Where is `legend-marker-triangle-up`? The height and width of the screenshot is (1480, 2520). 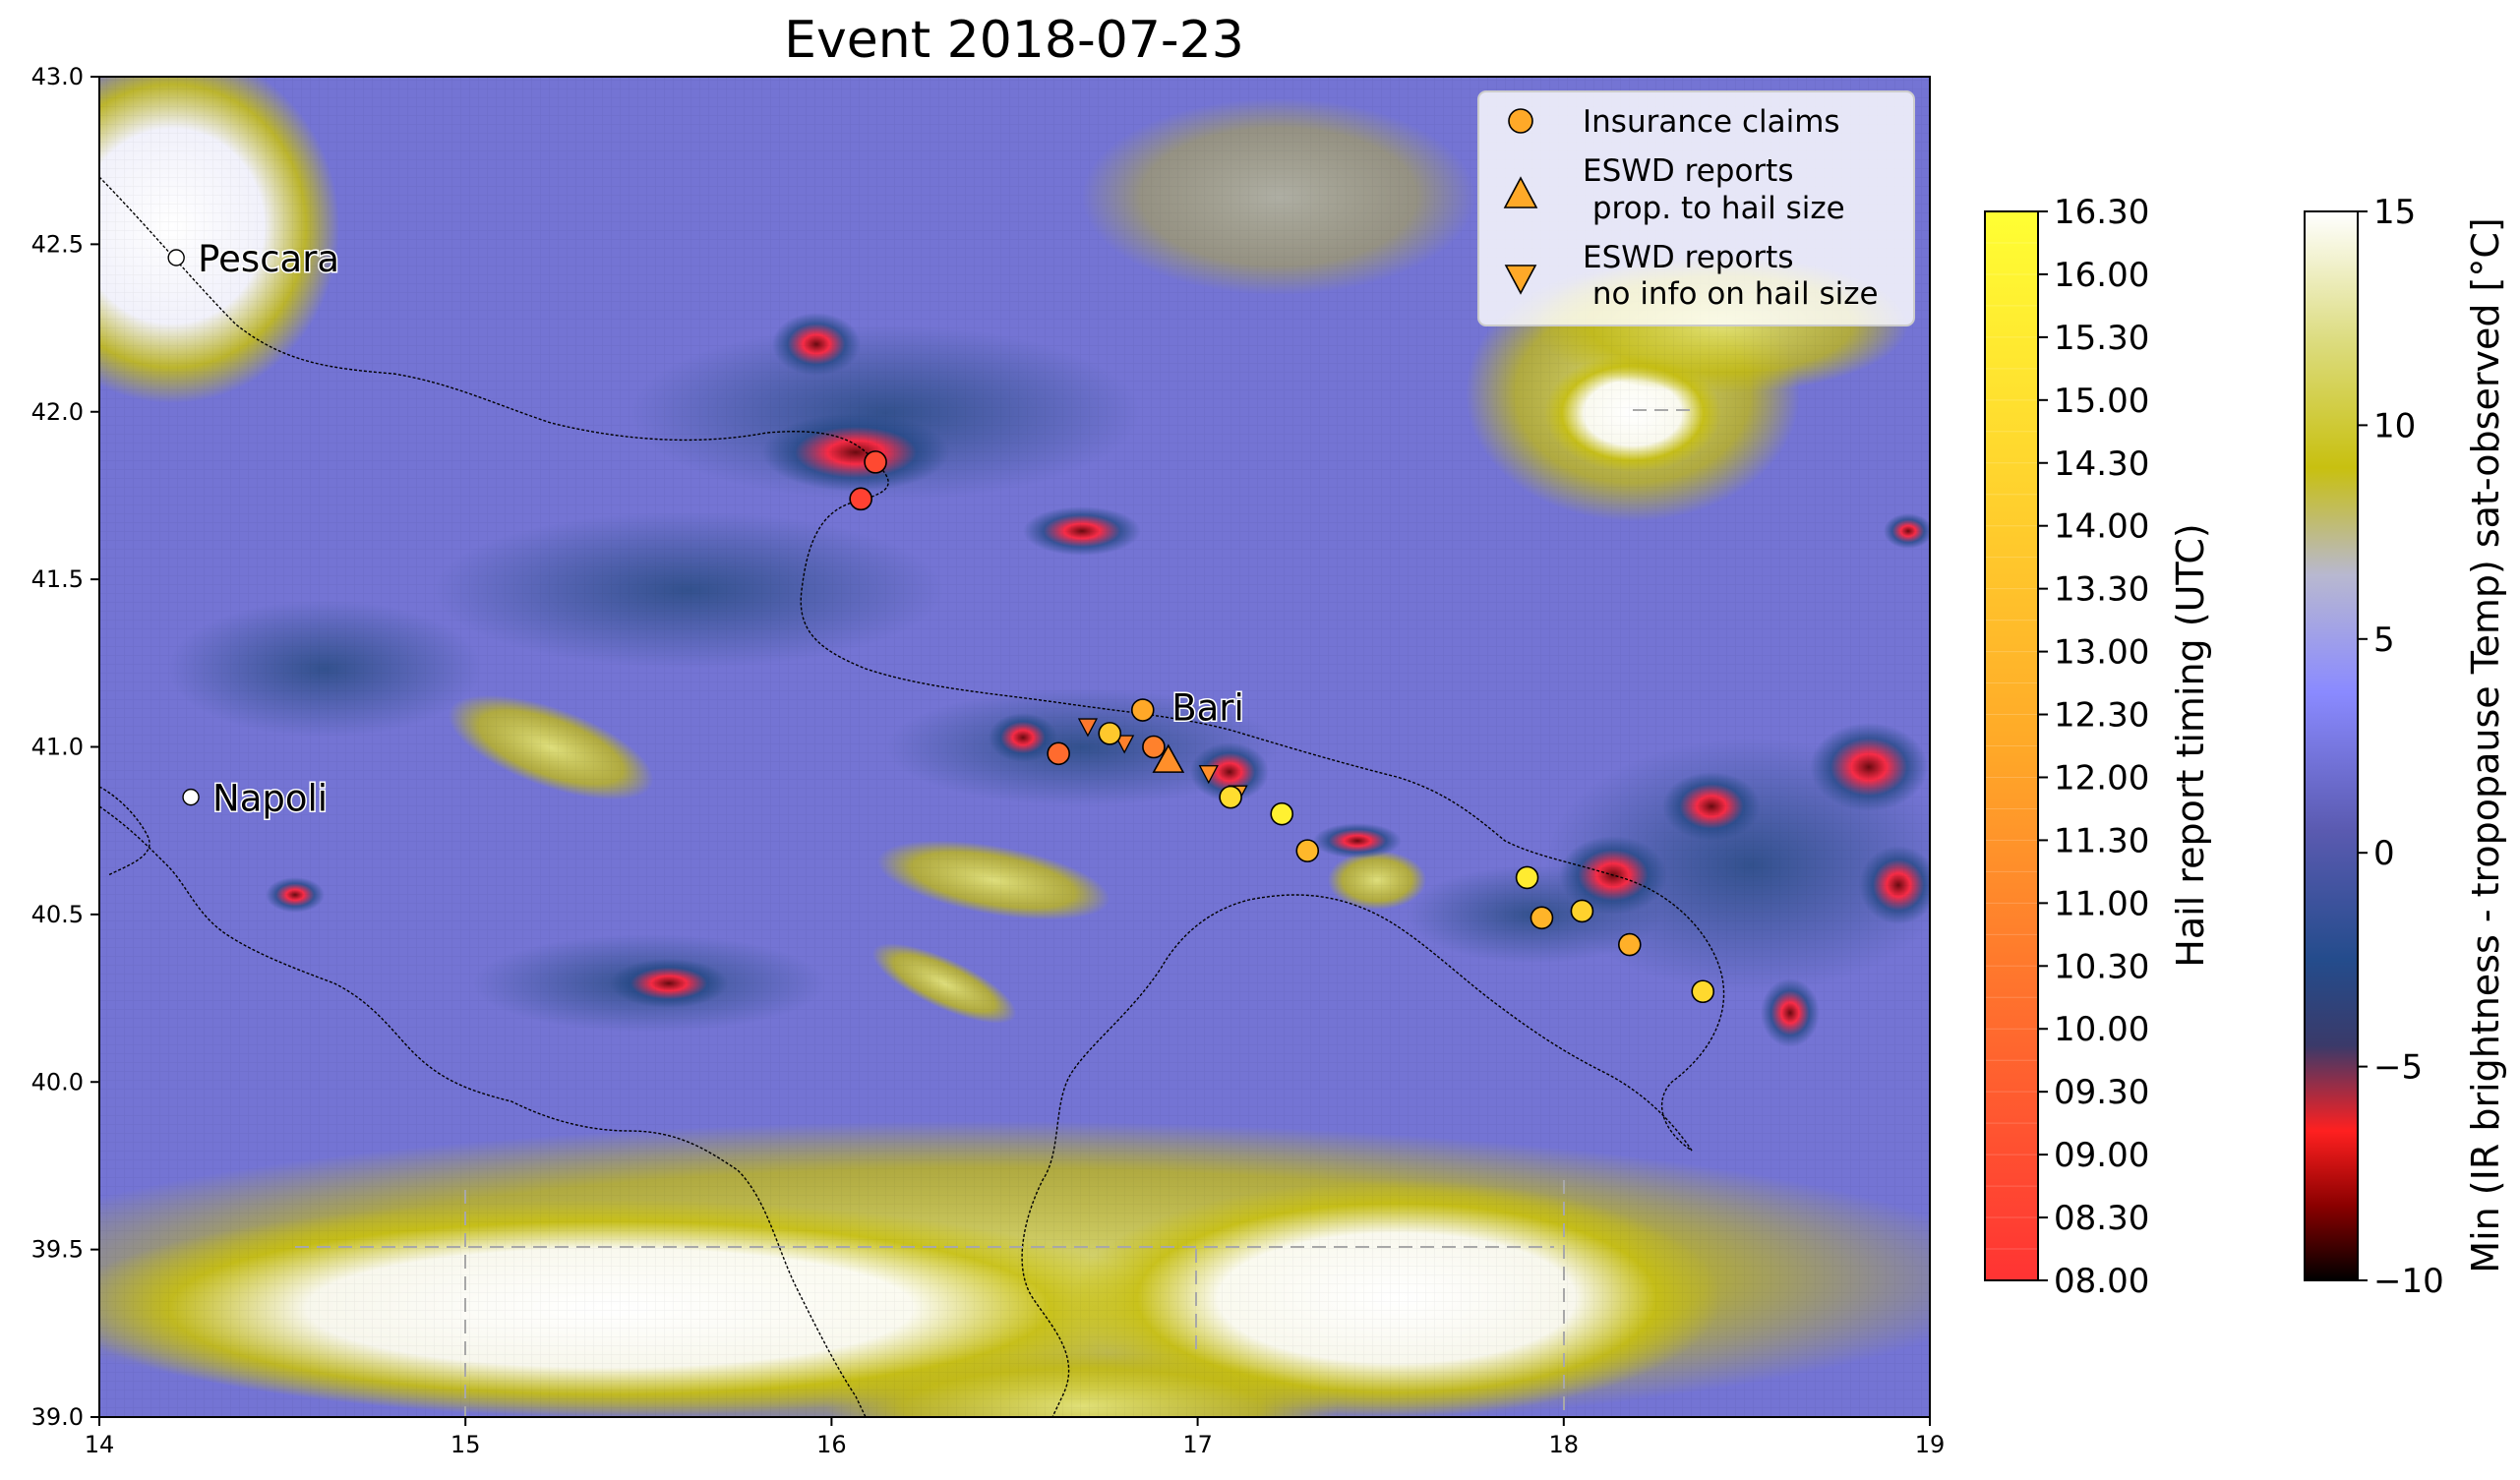 legend-marker-triangle-up is located at coordinates (1520, 192).